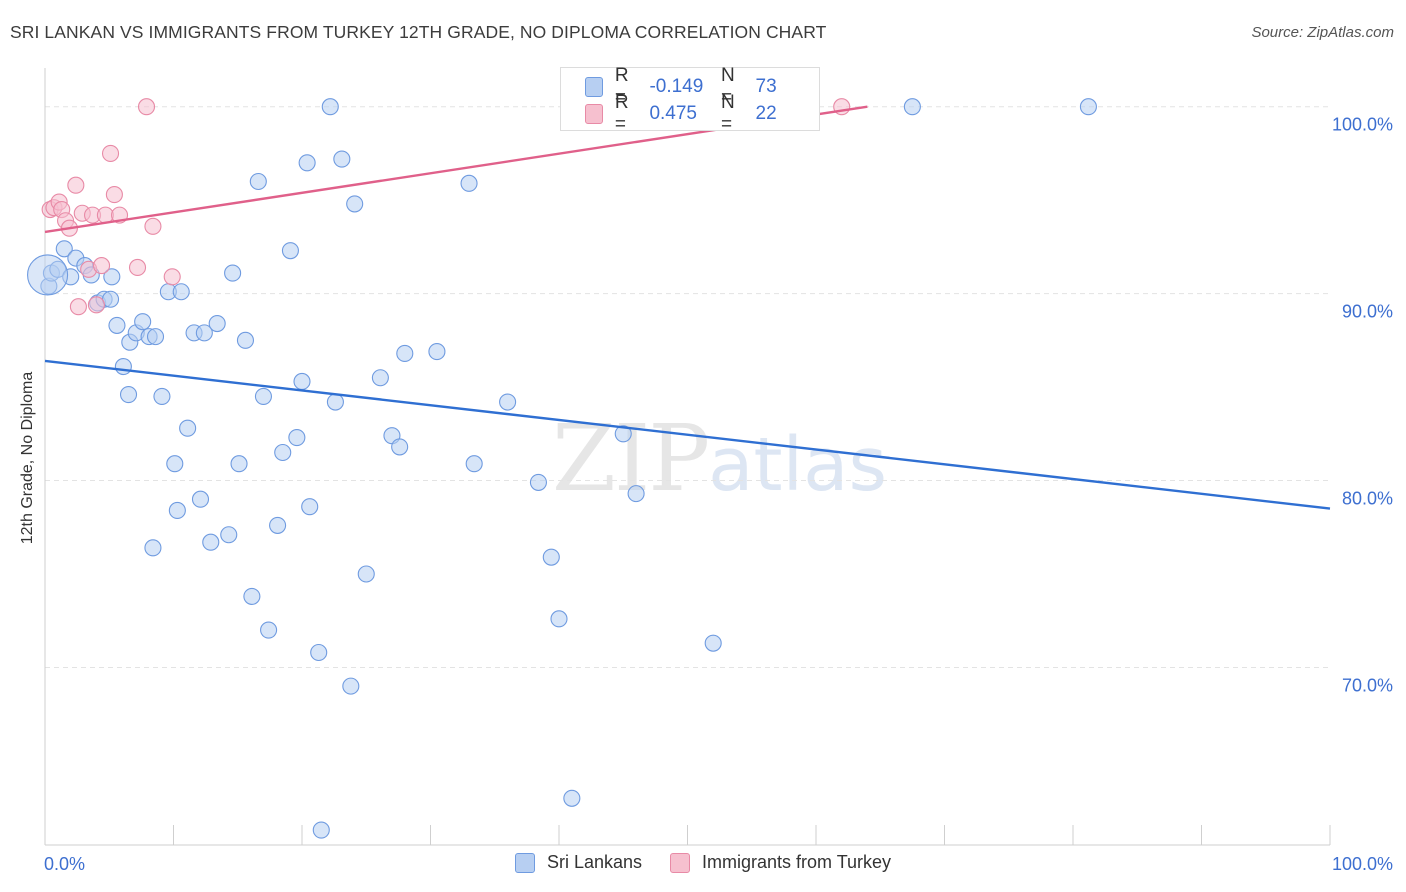 This screenshot has height=892, width=1406. I want to click on y-tick-label: 100.0%, so click(1362, 125).